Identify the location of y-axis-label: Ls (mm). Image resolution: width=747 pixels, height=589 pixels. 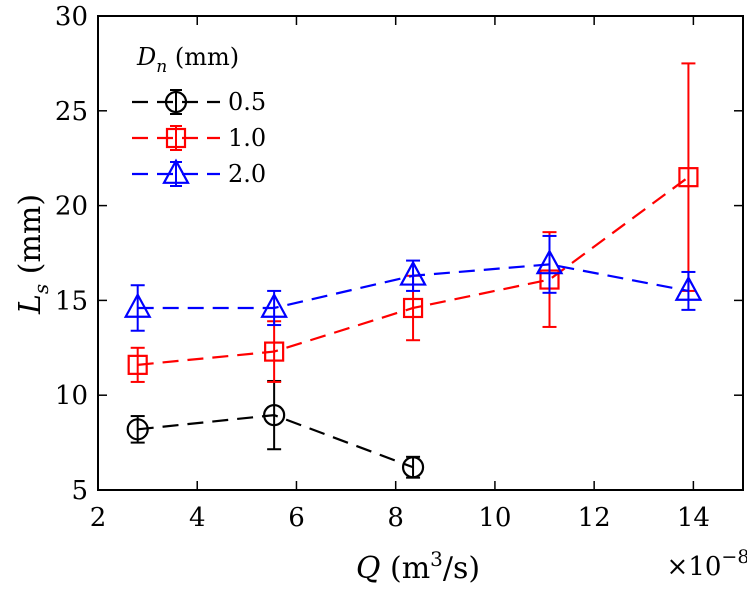
(33, 254).